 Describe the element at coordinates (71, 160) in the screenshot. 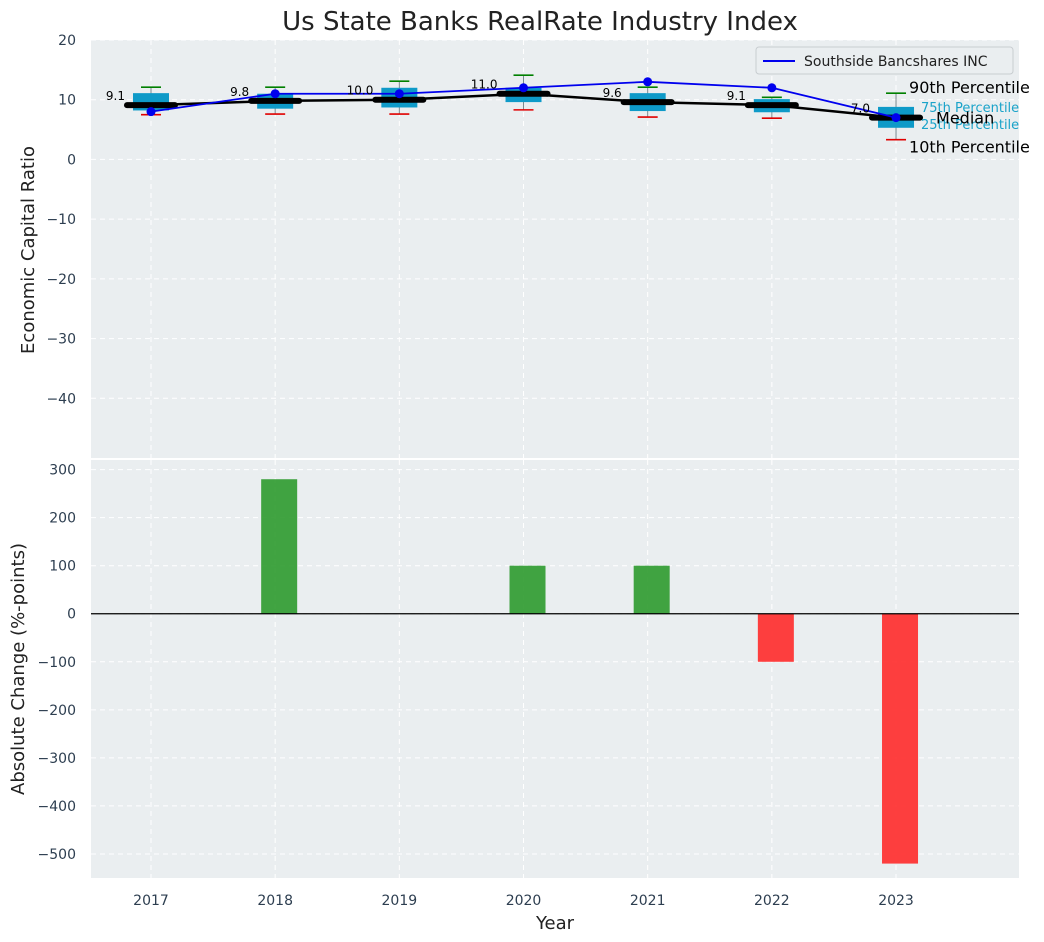

I see `top-y-tick-label: 0` at that location.